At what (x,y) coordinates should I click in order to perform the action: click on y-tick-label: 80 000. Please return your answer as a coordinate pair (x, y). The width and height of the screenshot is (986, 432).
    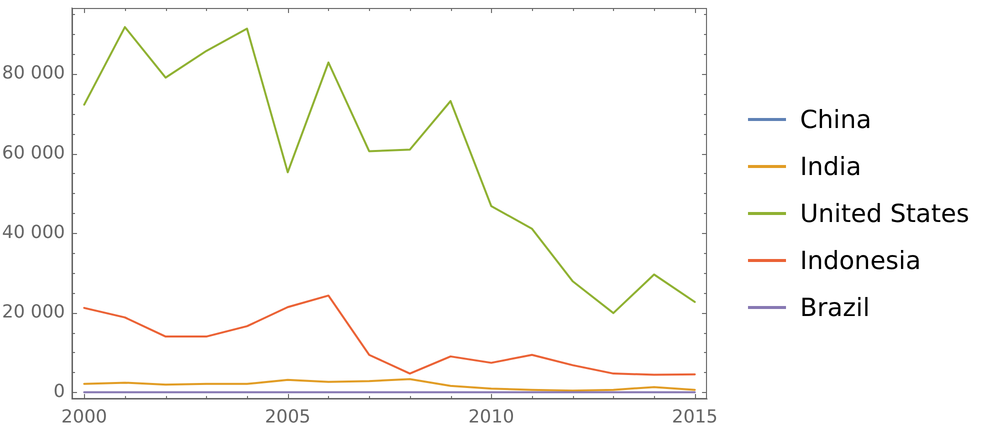
    Looking at the image, I should click on (33, 73).